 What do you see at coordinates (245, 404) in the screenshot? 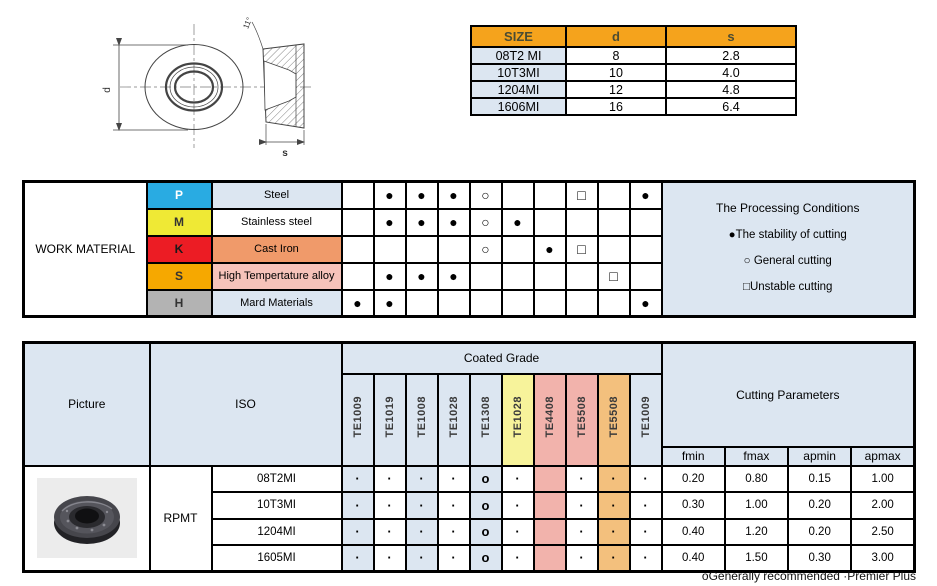
I see `iso-header: ISO` at bounding box center [245, 404].